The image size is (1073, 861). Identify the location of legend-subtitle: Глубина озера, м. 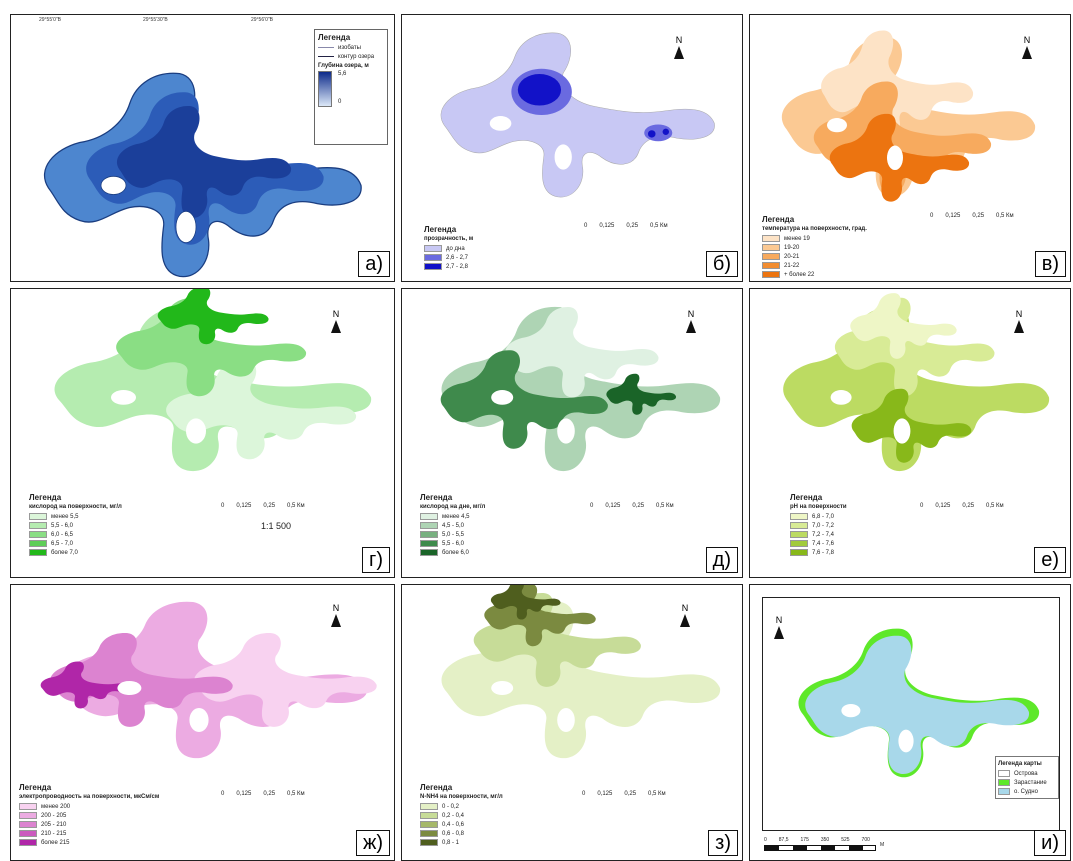
(343, 66).